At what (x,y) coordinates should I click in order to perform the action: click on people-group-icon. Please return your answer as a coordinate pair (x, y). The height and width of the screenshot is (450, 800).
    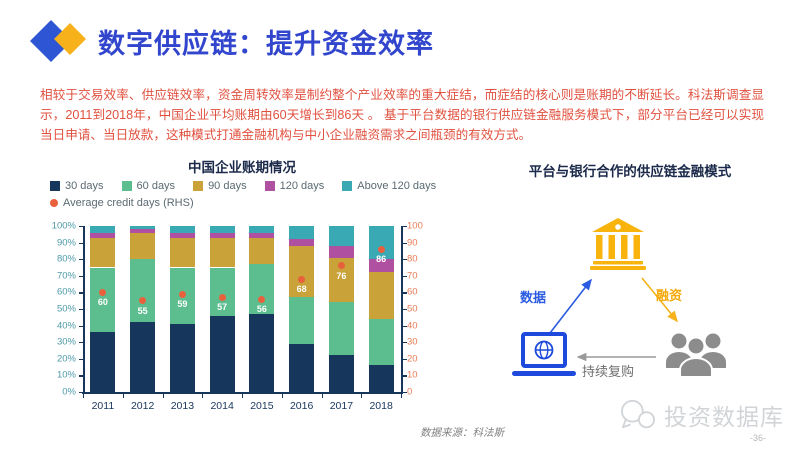
    Looking at the image, I should click on (696, 355).